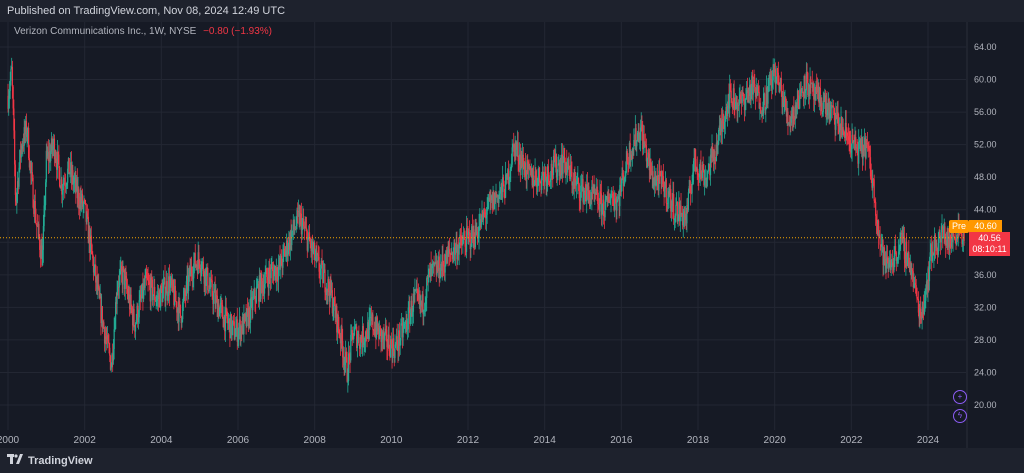 This screenshot has width=1024, height=473. What do you see at coordinates (960, 397) in the screenshot?
I see `plus-circle-icon: +` at bounding box center [960, 397].